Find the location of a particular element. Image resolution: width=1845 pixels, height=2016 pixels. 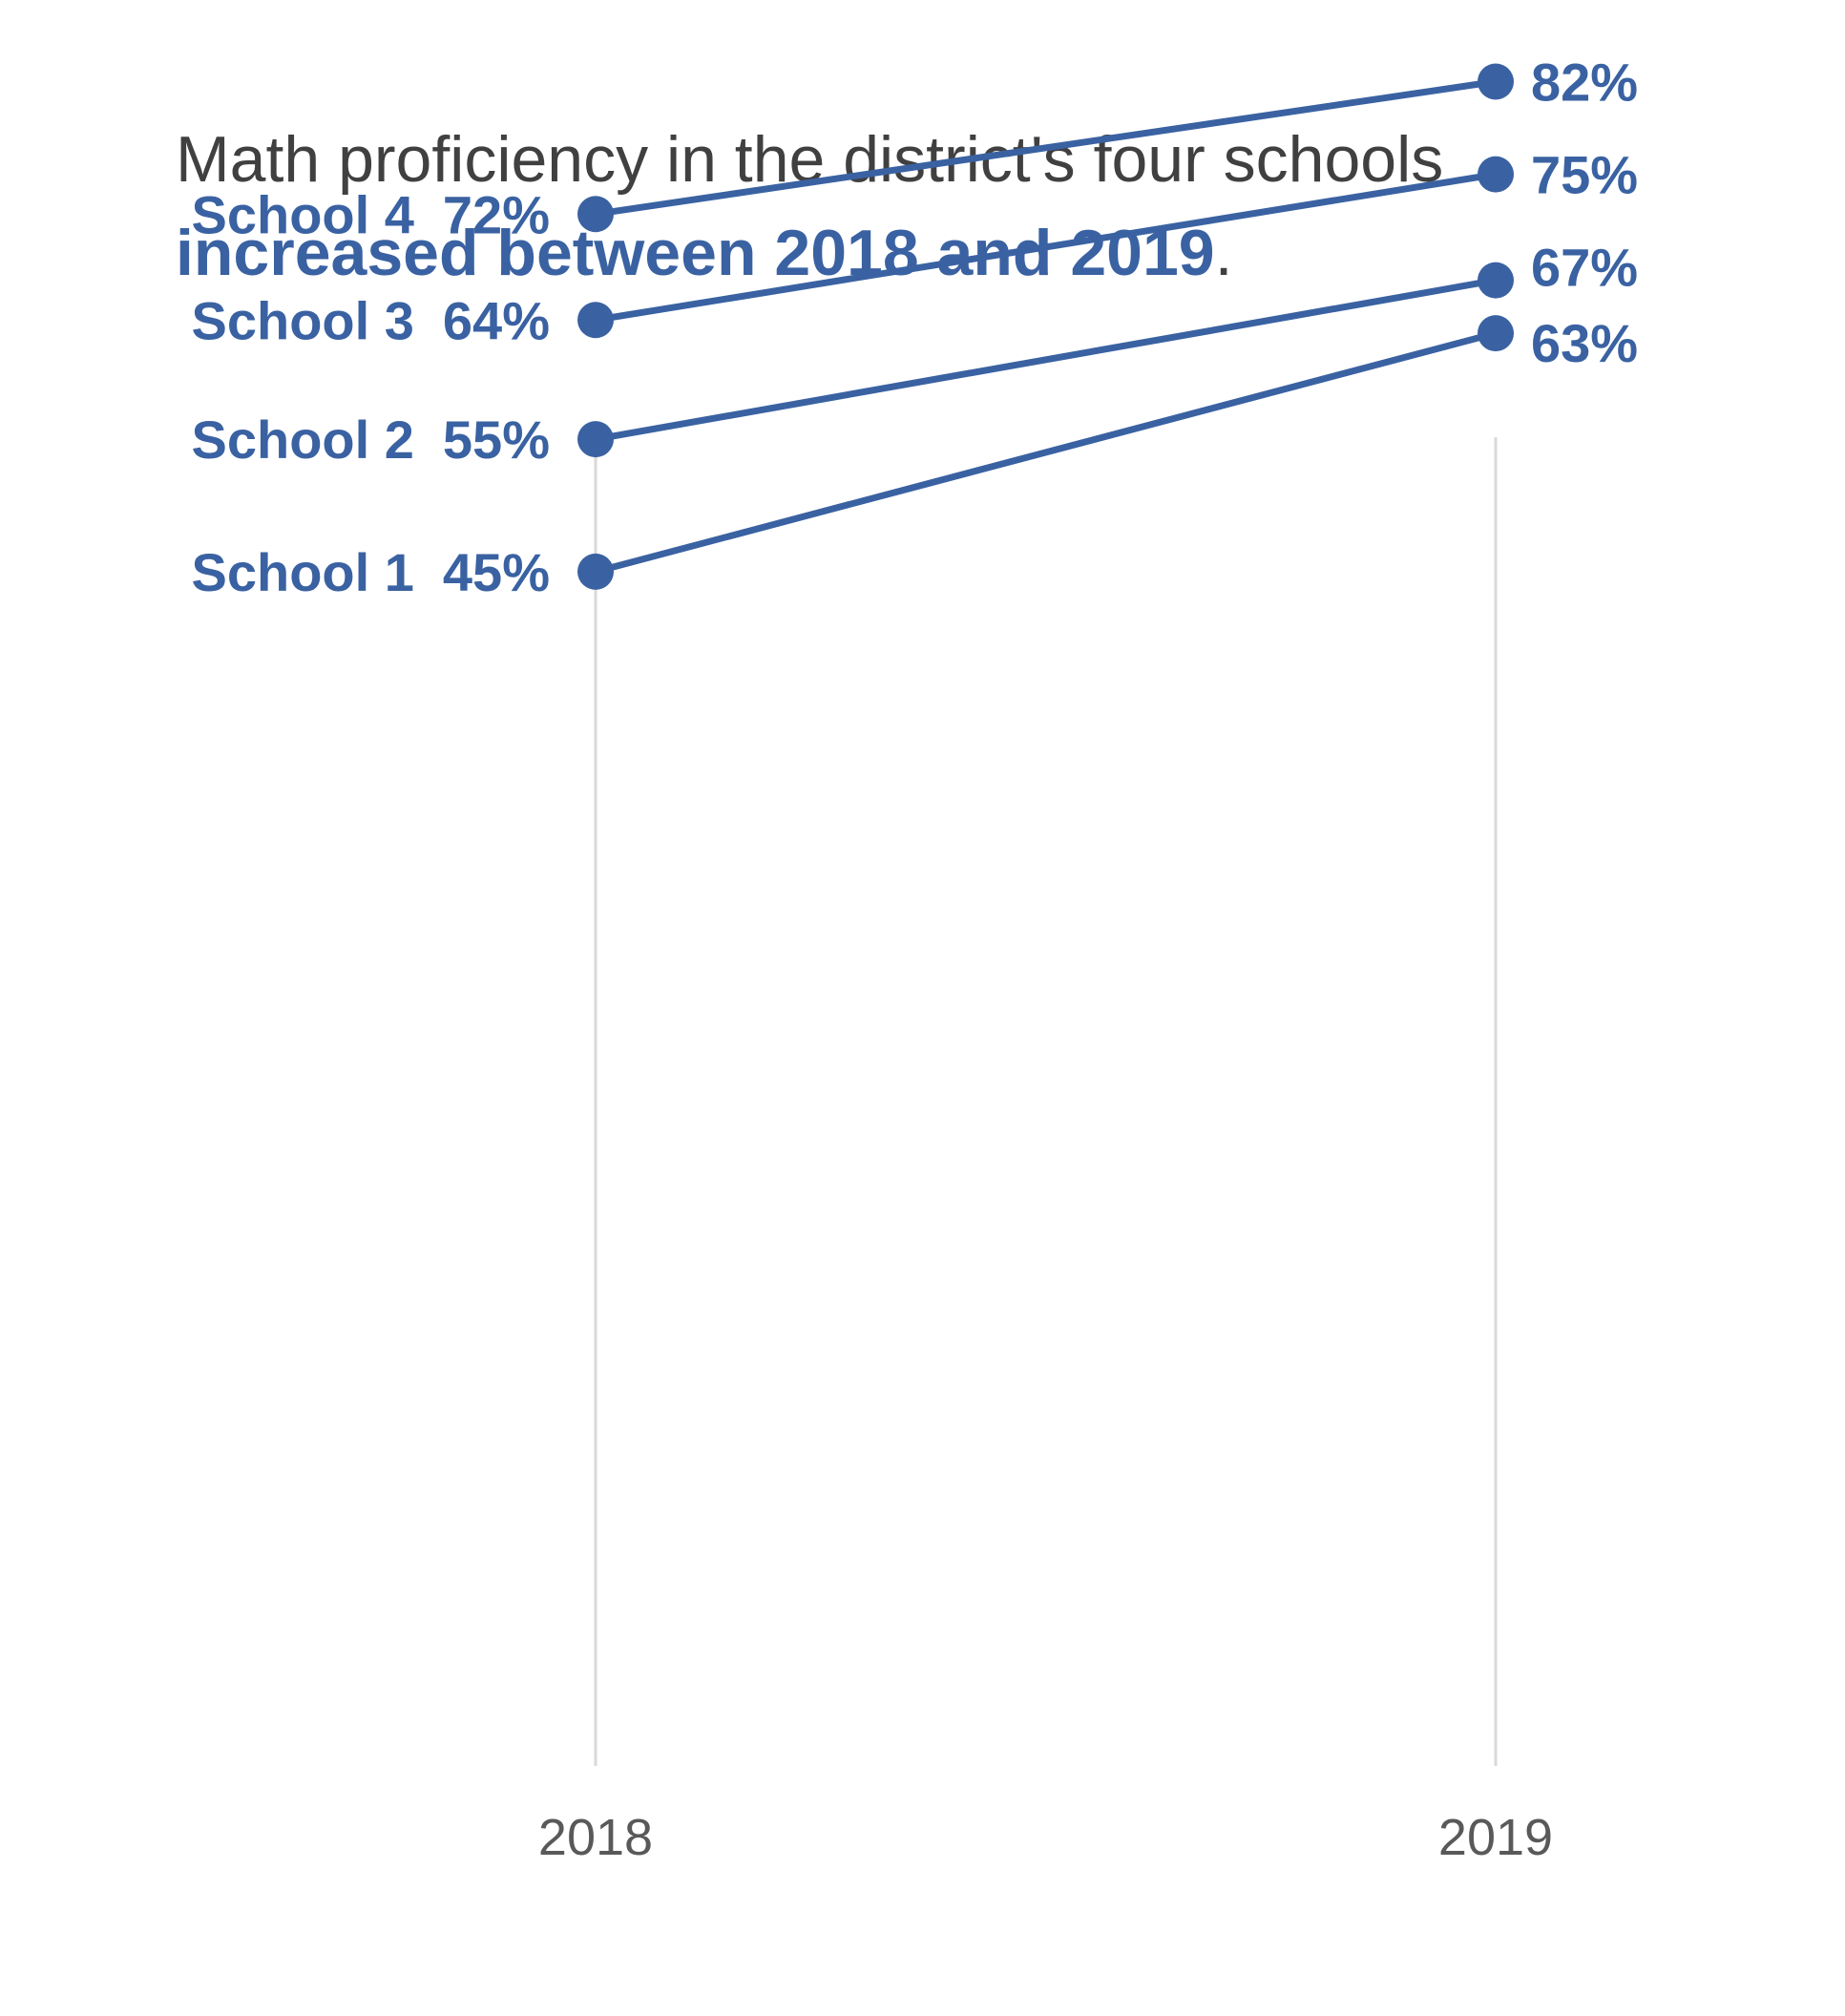

title-emphasis: increased between 2018 and 2019 is located at coordinates (695, 253).